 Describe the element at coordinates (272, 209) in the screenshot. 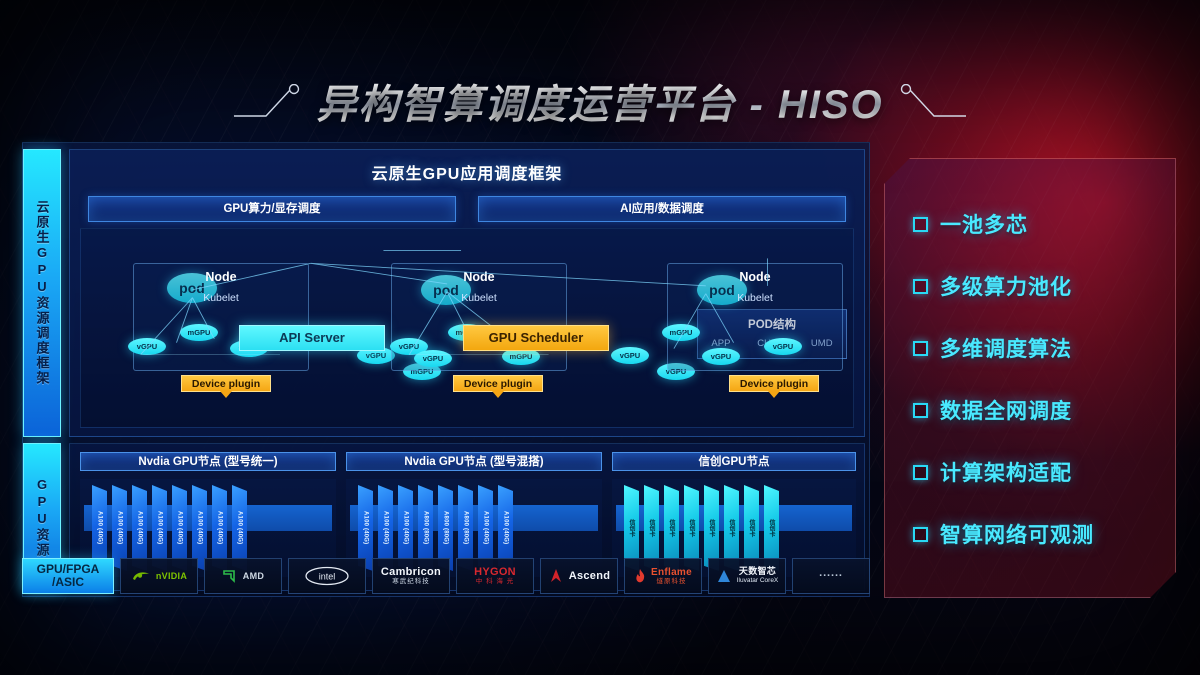

I see `framework-sub-left: GPU算力/显存调度` at that location.